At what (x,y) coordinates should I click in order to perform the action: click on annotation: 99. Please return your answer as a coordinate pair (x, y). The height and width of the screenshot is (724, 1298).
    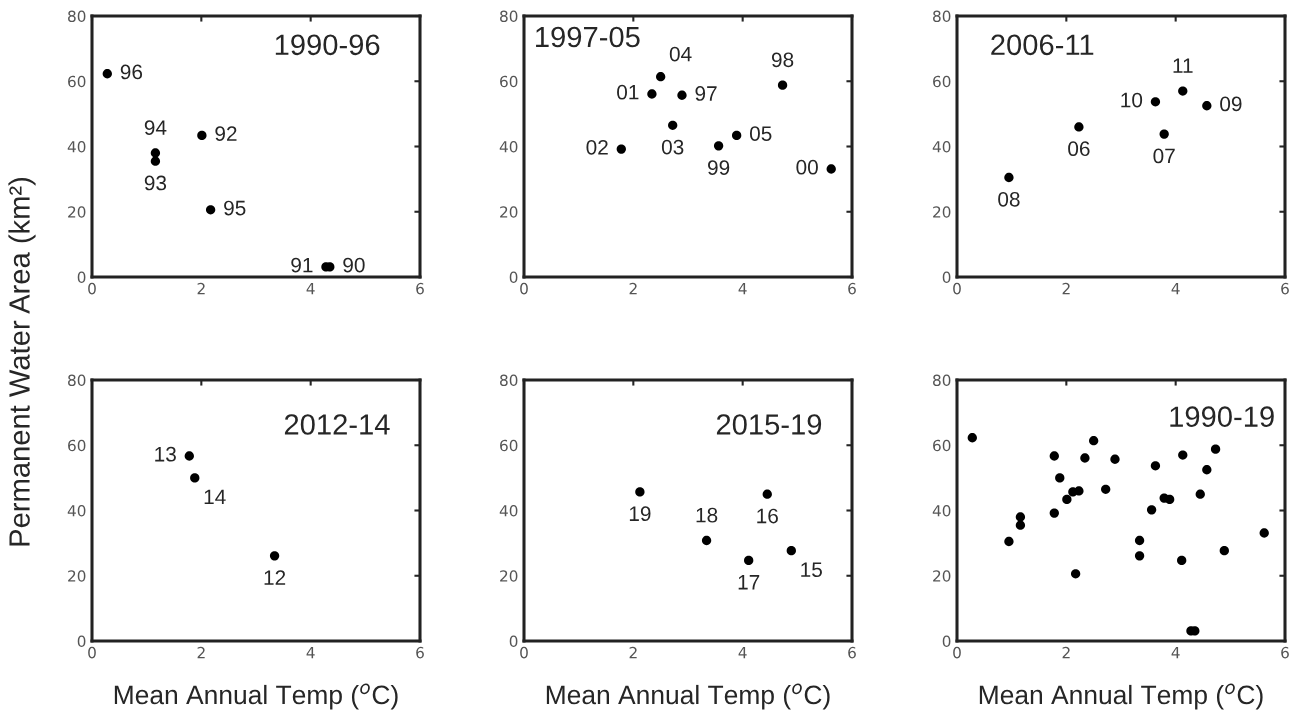
    Looking at the image, I should click on (719, 168).